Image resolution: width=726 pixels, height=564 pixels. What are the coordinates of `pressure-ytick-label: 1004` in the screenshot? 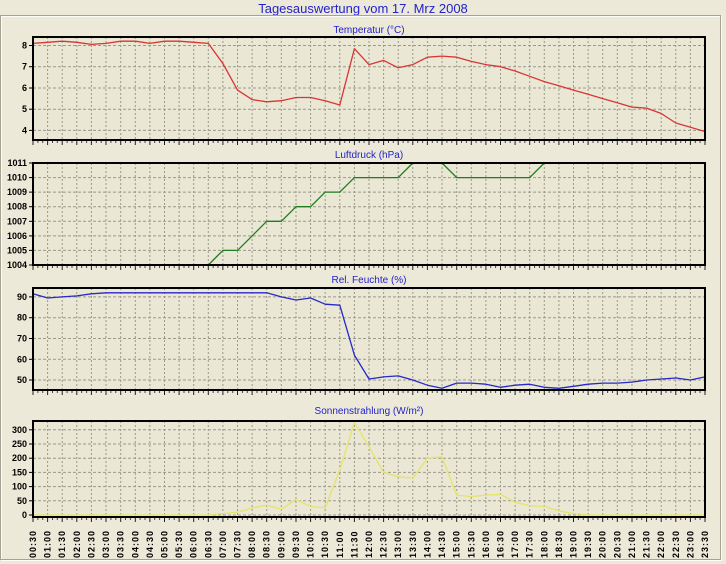 It's located at (17, 265).